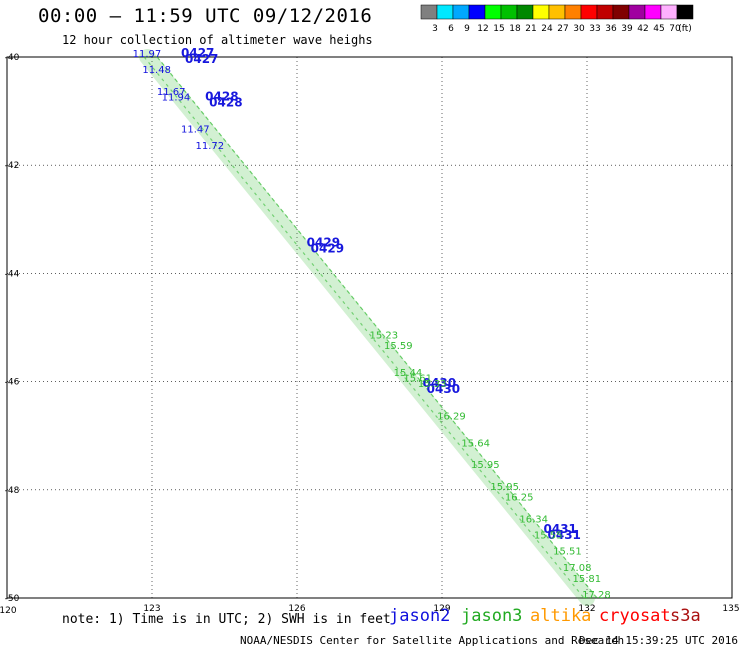 This screenshot has width=740, height=650. What do you see at coordinates (730, 609) in the screenshot?
I see `lon-edge-label: 135` at bounding box center [730, 609].